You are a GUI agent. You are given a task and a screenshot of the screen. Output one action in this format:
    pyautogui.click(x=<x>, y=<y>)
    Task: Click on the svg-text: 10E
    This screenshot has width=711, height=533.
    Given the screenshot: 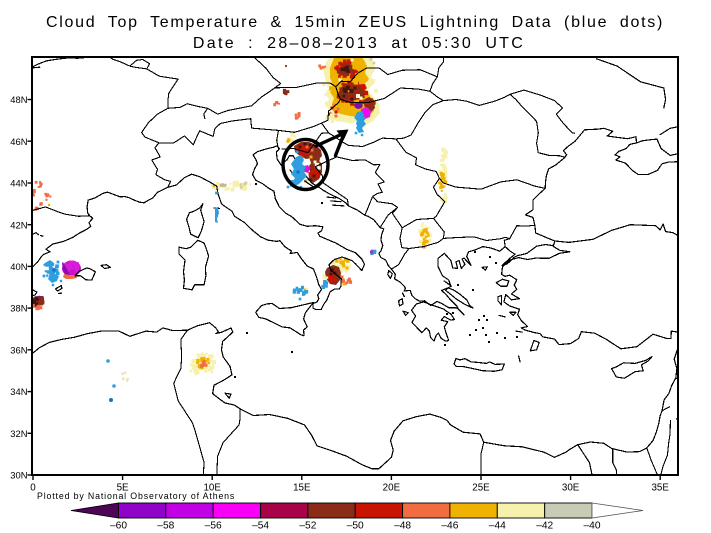 What is the action you would take?
    pyautogui.click(x=212, y=488)
    